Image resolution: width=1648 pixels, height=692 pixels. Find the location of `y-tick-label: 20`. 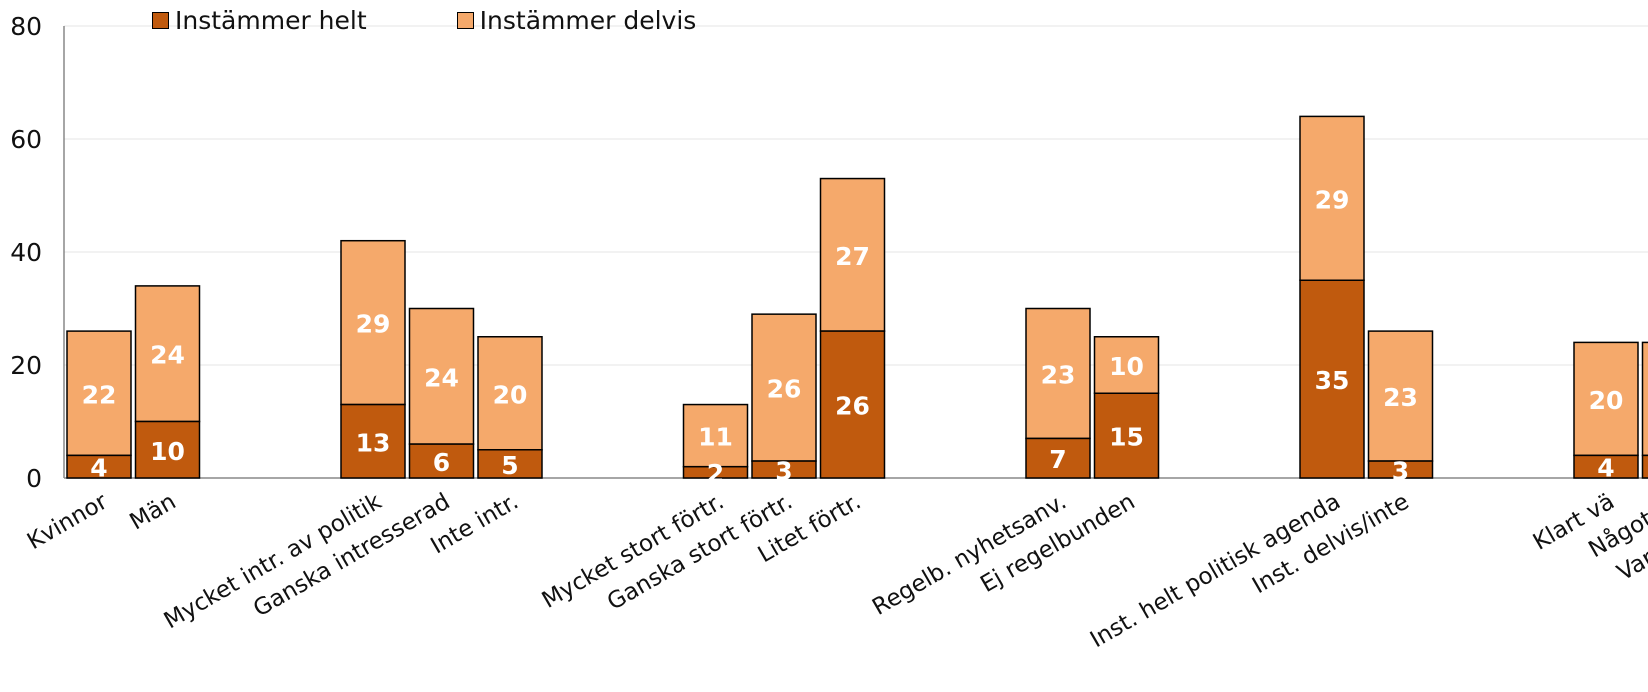

y-tick-label: 20 is located at coordinates (26, 365).